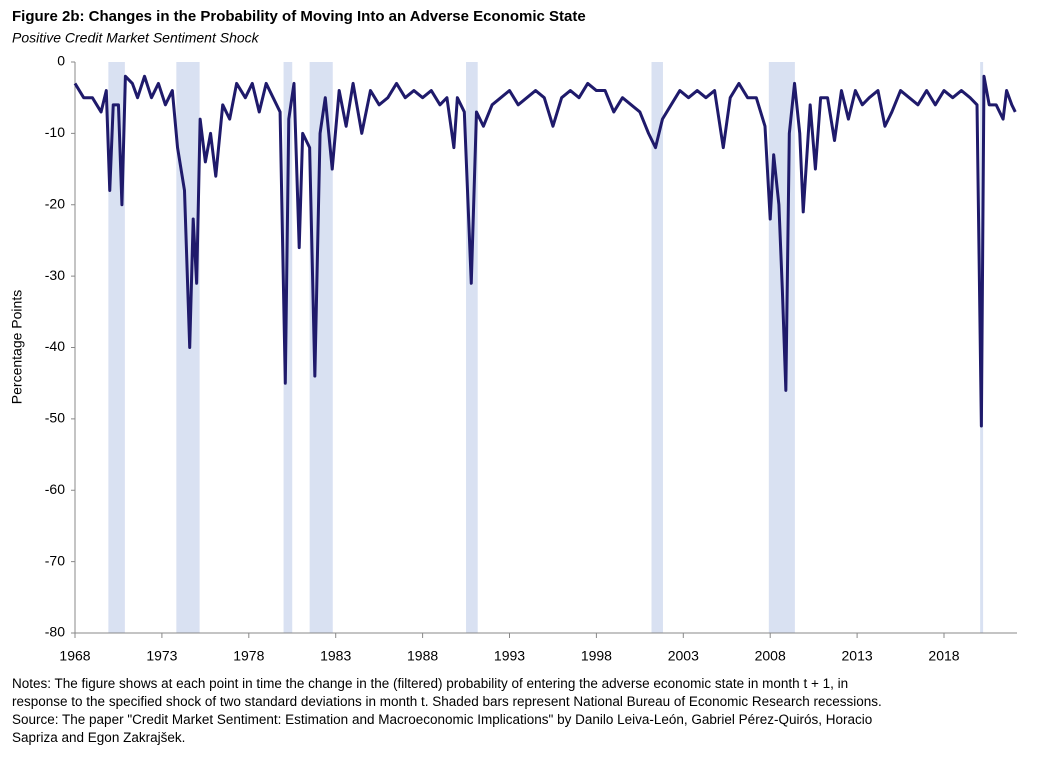 This screenshot has height=759, width=1044. What do you see at coordinates (683, 656) in the screenshot?
I see `x-tick-label: 2003` at bounding box center [683, 656].